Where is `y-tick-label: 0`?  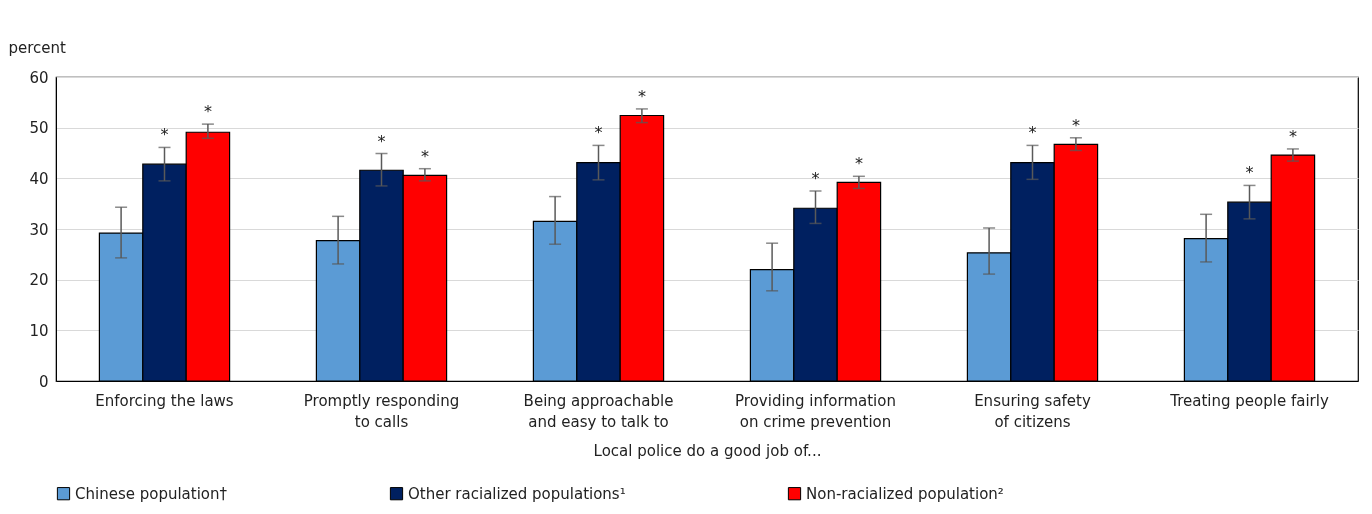
y-tick-label: 0 is located at coordinates (43, 381).